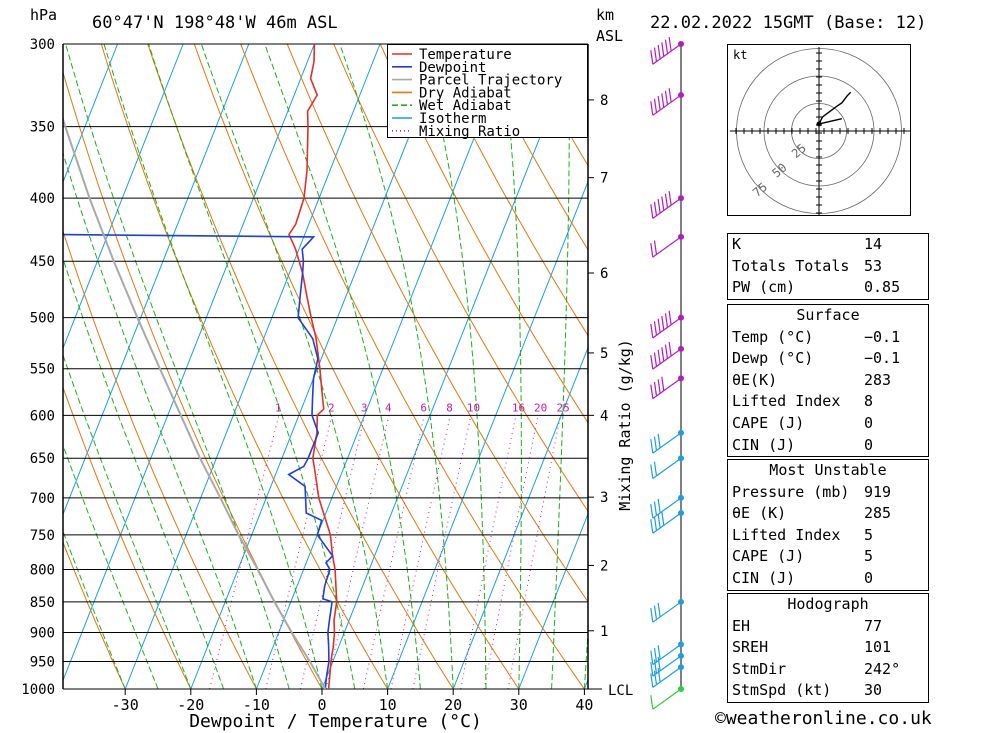  I want to click on height-tick-label: 4, so click(604, 416).